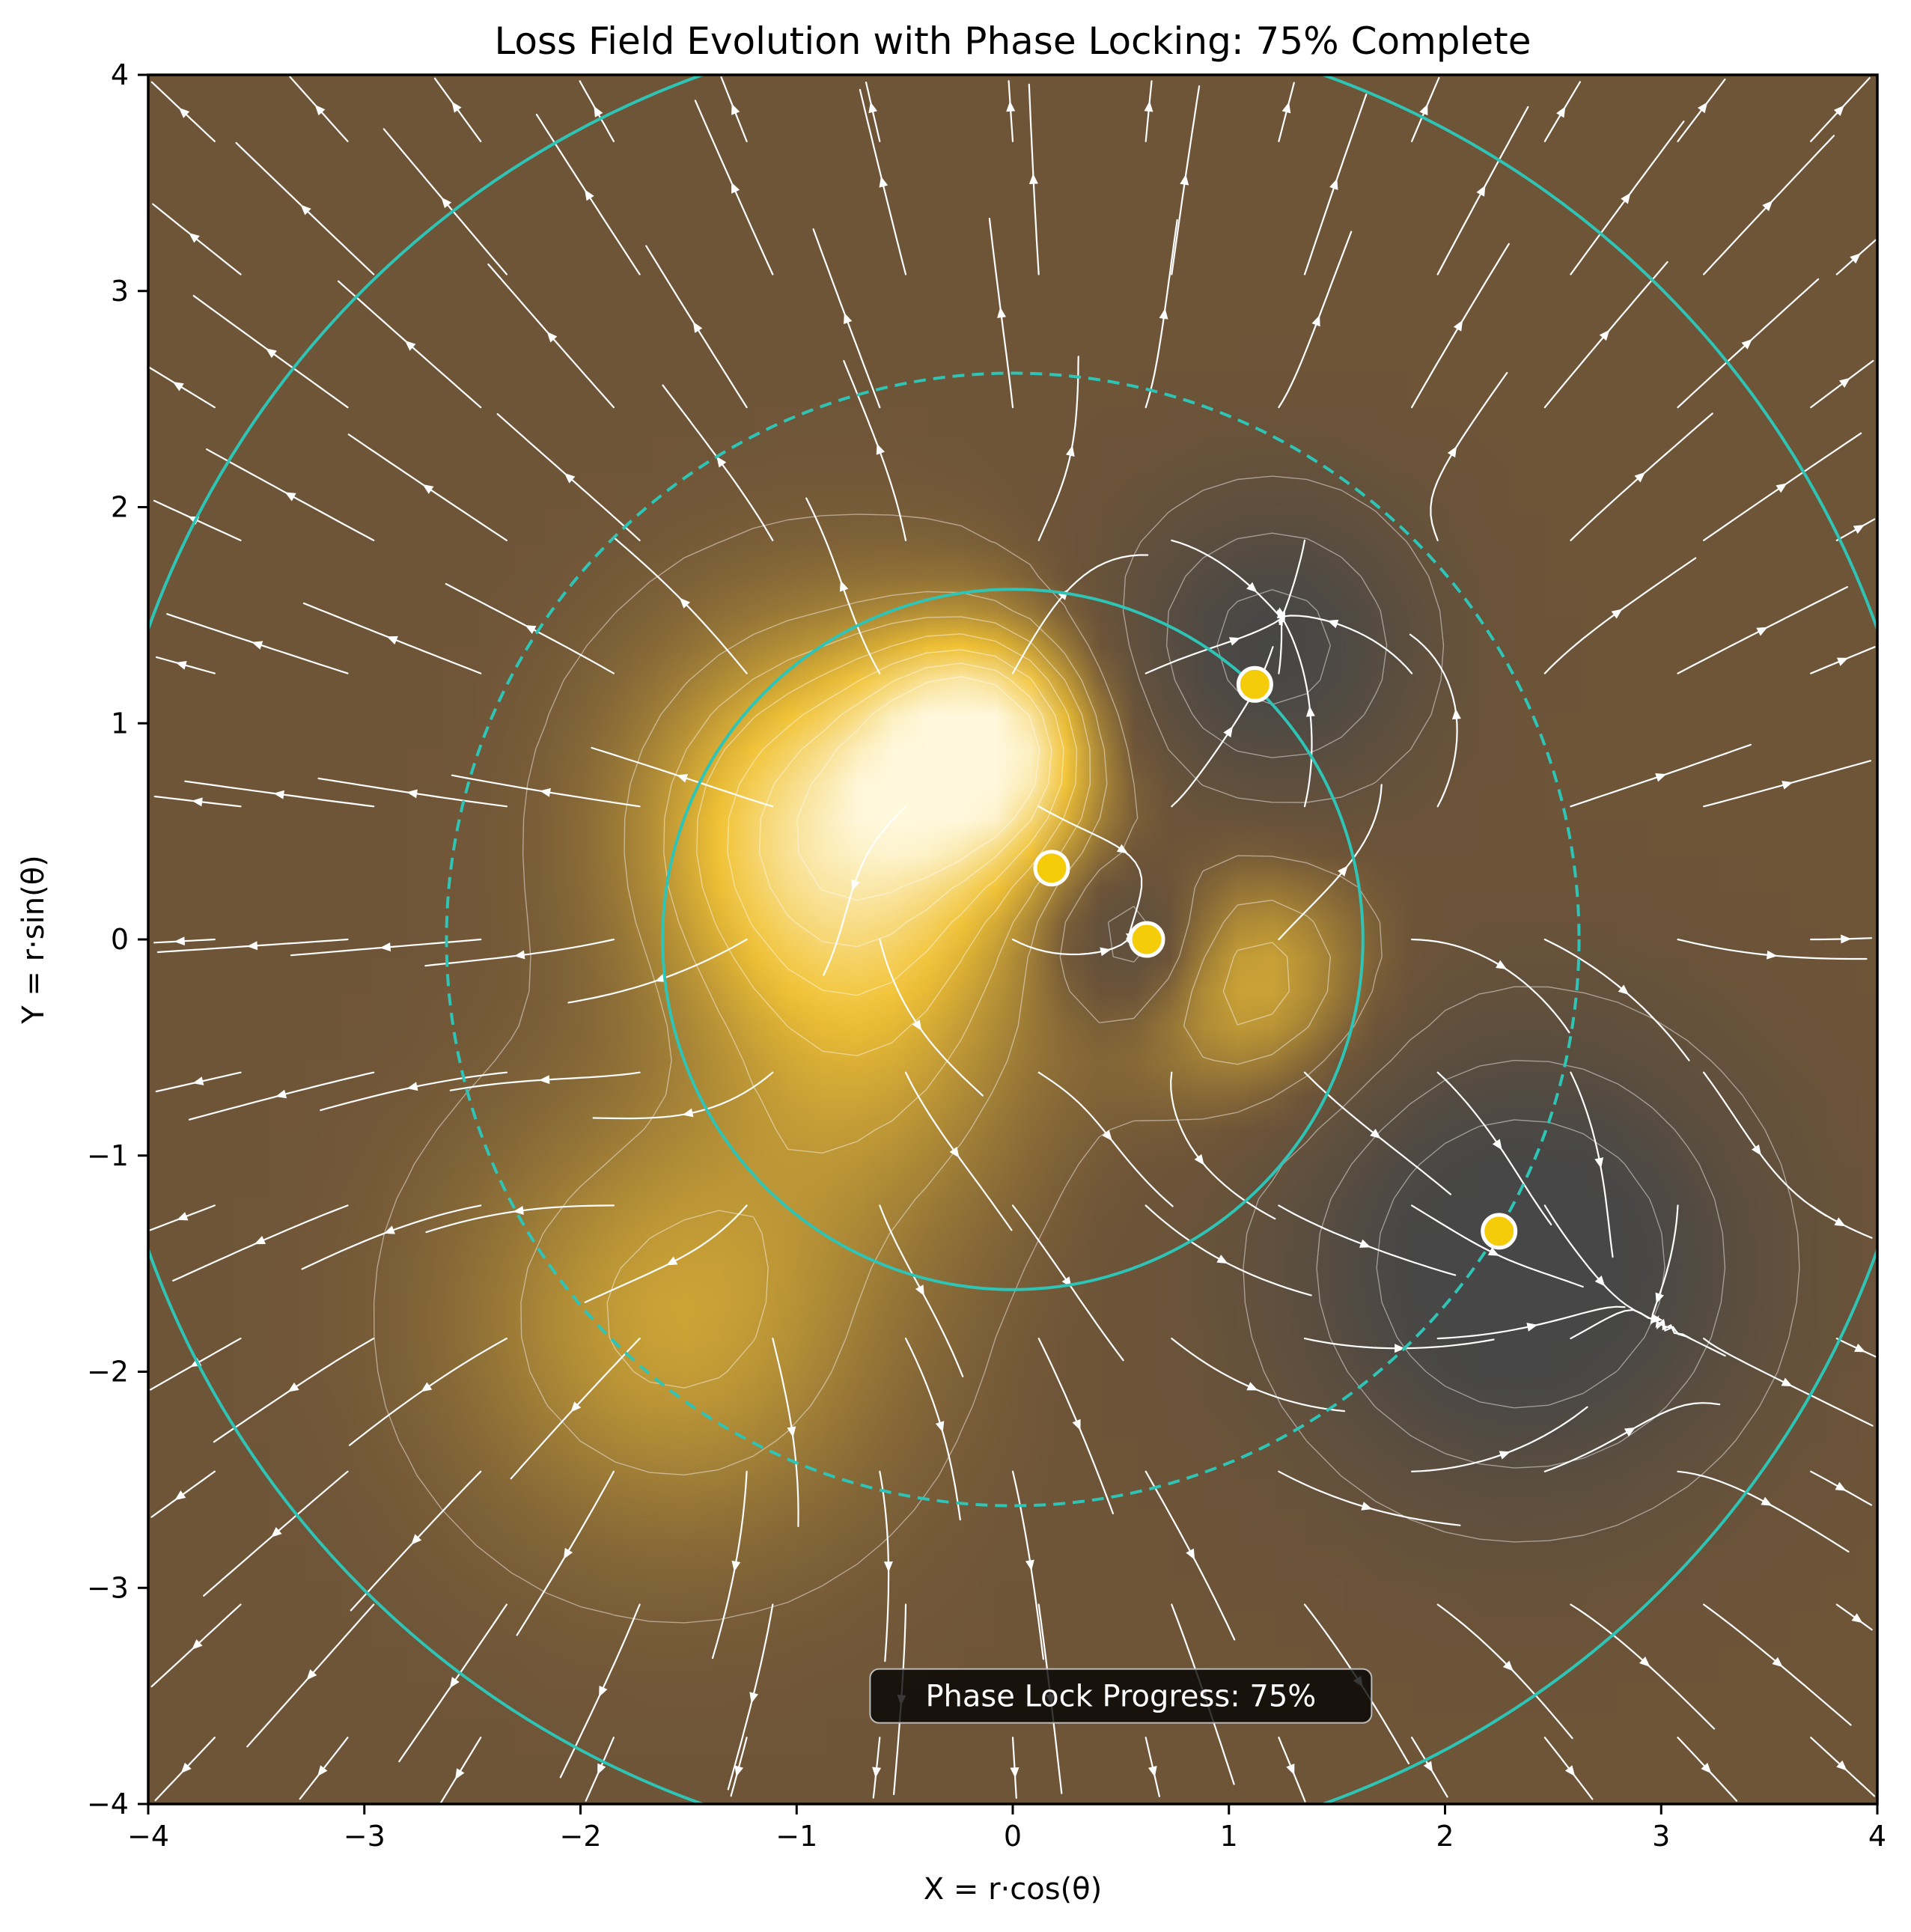 The image size is (1911, 1932). I want to click on x-tick-label-2: −2, so click(580, 1837).